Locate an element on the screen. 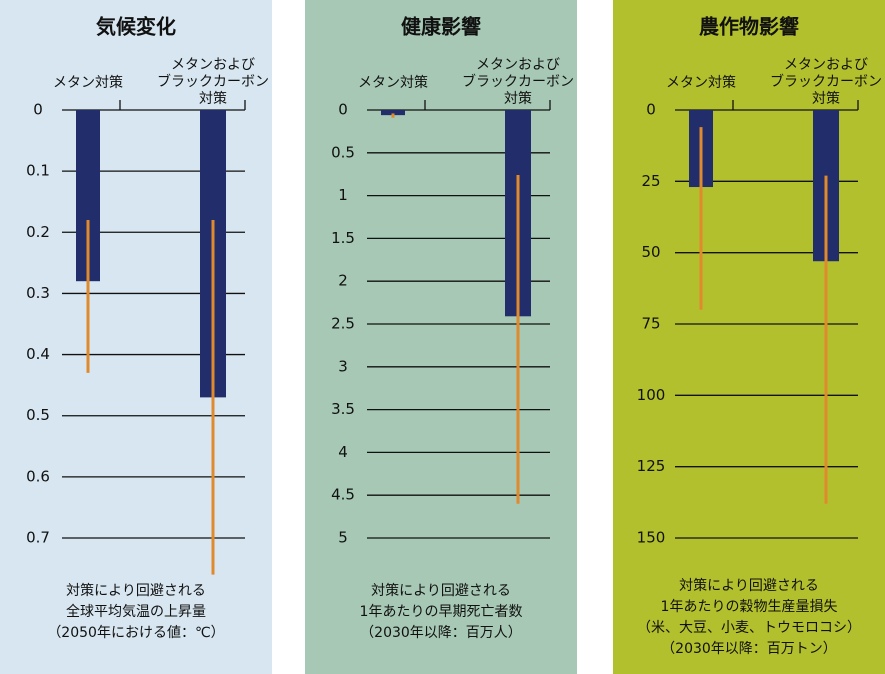 Image resolution: width=885 pixels, height=674 pixels. axis-note: 1年あたりの早期死亡者数 is located at coordinates (441, 612).